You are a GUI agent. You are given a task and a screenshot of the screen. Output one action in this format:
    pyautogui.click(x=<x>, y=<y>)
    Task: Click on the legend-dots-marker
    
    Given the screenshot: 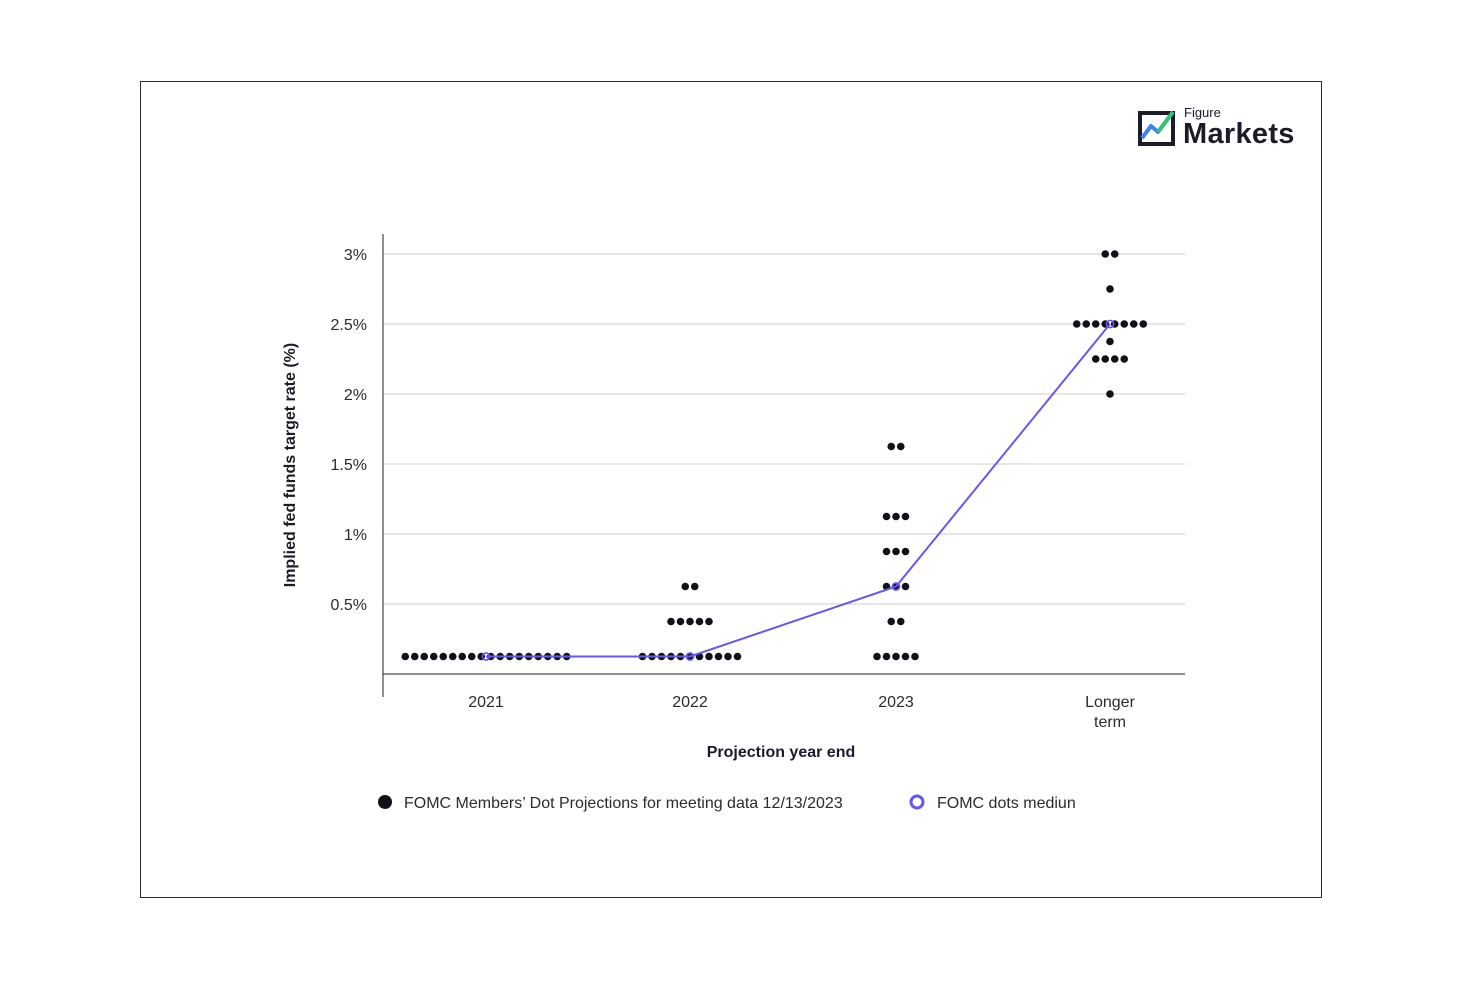 What is the action you would take?
    pyautogui.click(x=385, y=802)
    